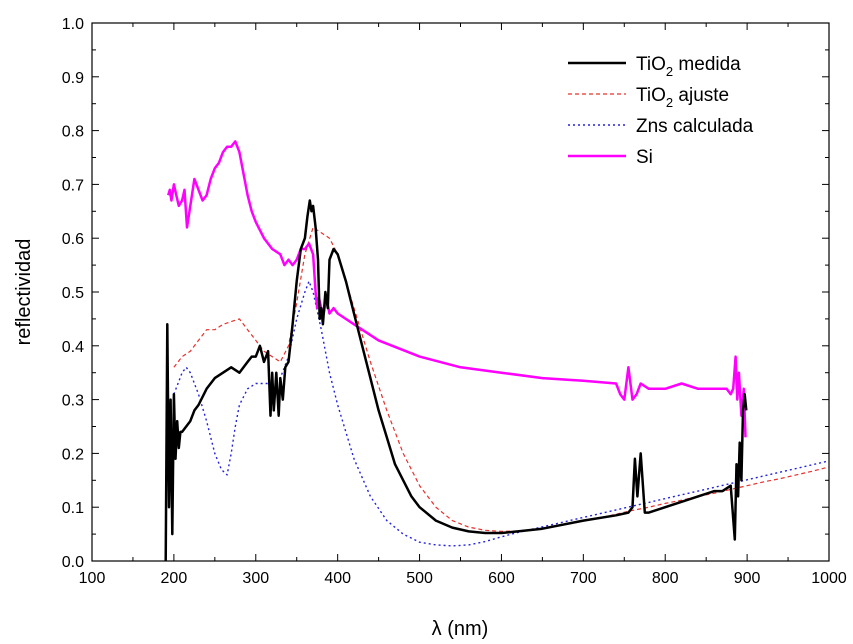  What do you see at coordinates (73, 401) in the screenshot?
I see `y-tick-label: 0.3` at bounding box center [73, 401].